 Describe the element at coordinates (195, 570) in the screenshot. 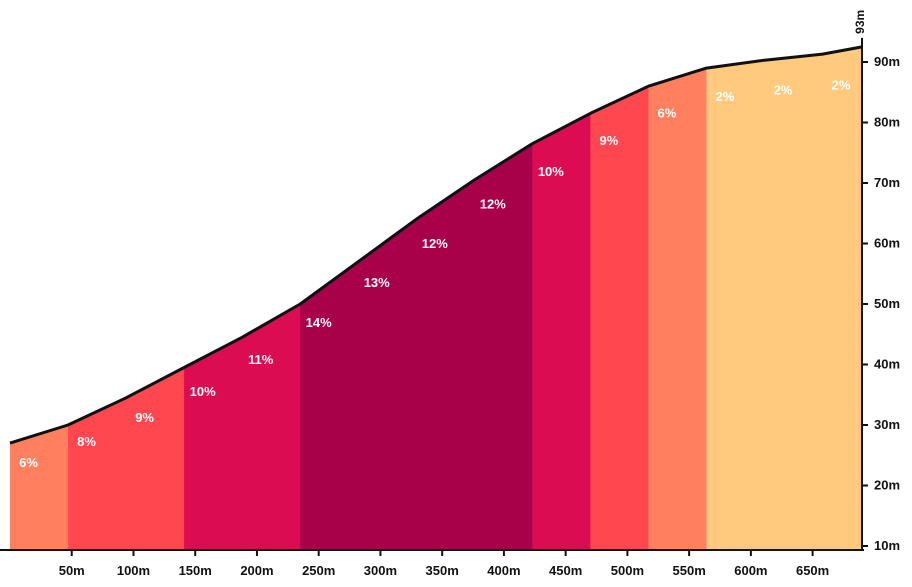

I see `x-tick-label-2: 150m` at that location.